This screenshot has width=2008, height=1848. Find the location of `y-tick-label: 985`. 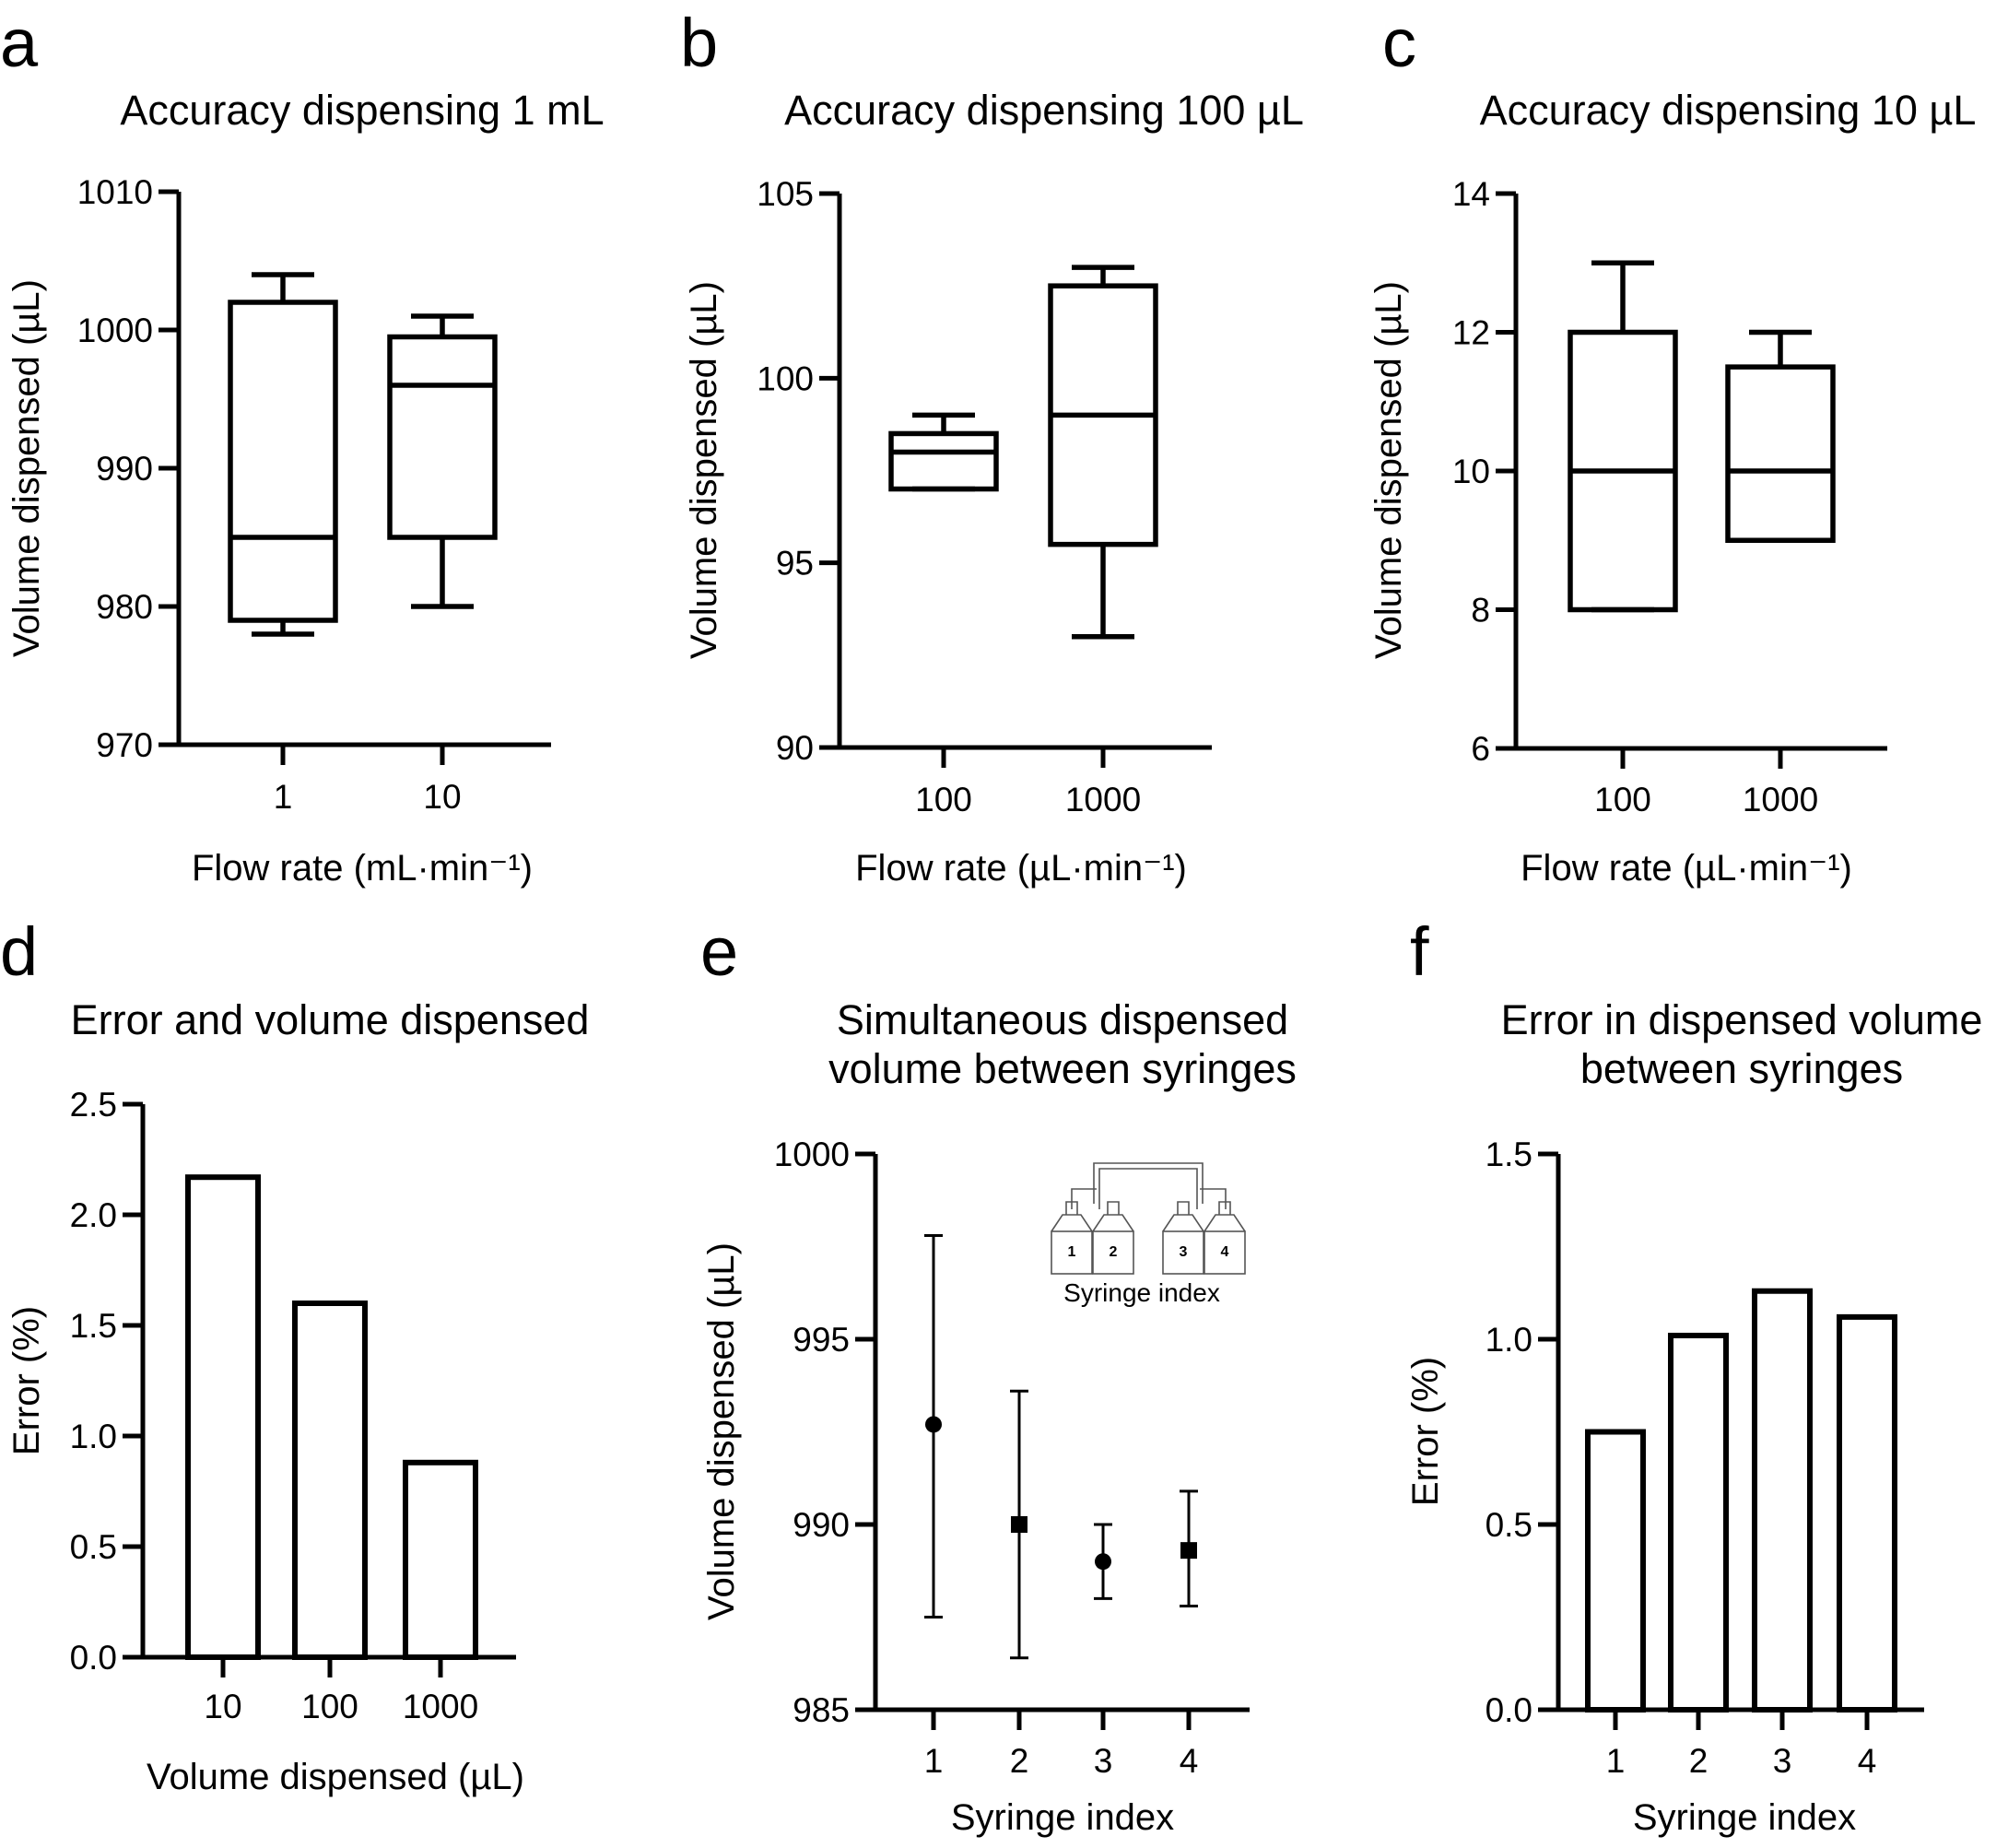

y-tick-label: 985 is located at coordinates (821, 1710).